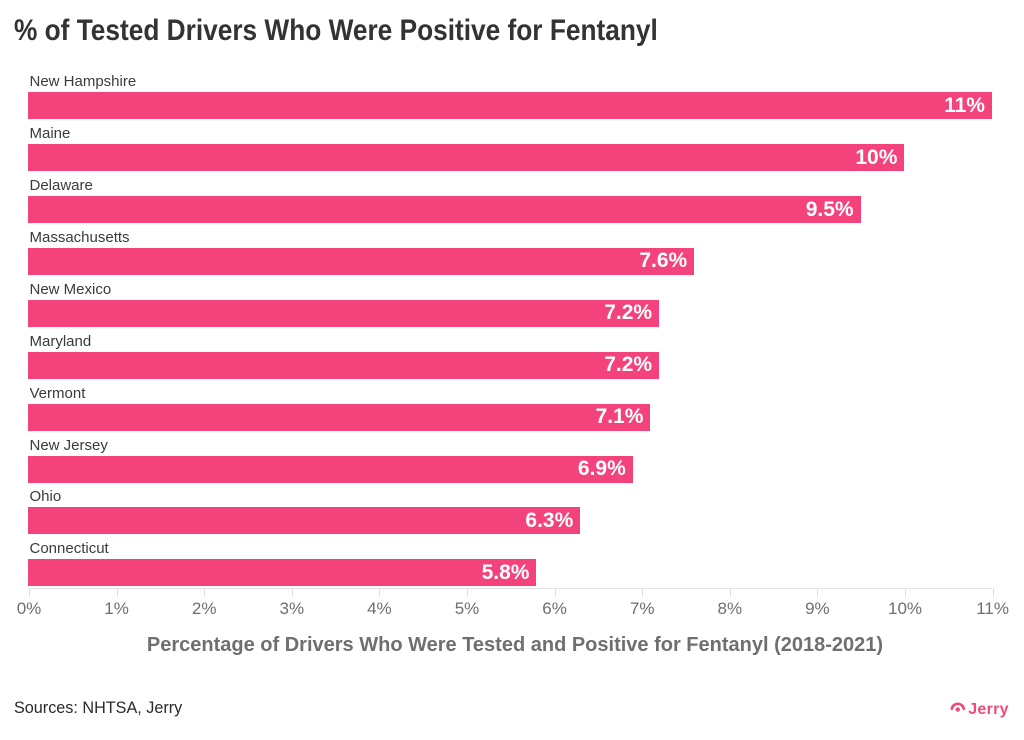 The height and width of the screenshot is (740, 1024). Describe the element at coordinates (988, 709) in the screenshot. I see `svg-text: Jerry` at that location.